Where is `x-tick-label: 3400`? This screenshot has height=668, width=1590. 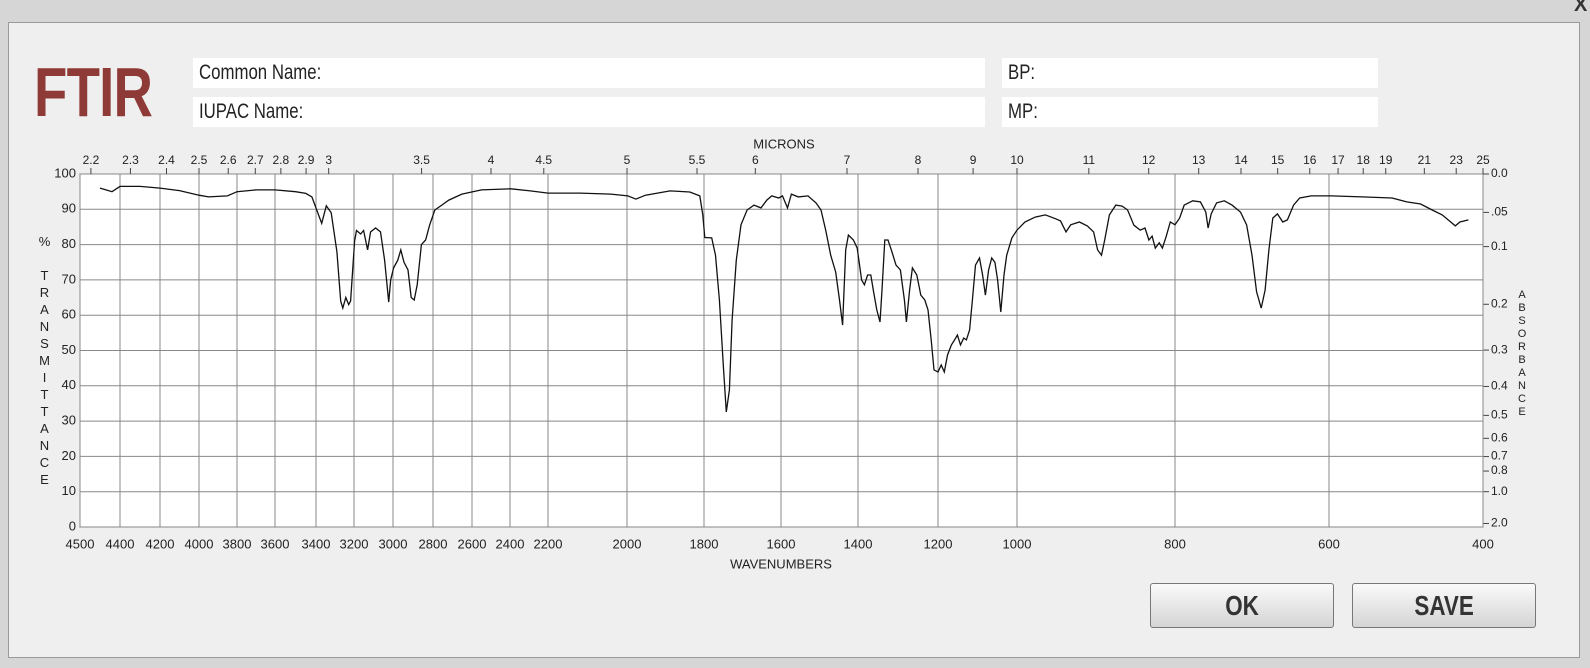
x-tick-label: 3400 is located at coordinates (316, 543).